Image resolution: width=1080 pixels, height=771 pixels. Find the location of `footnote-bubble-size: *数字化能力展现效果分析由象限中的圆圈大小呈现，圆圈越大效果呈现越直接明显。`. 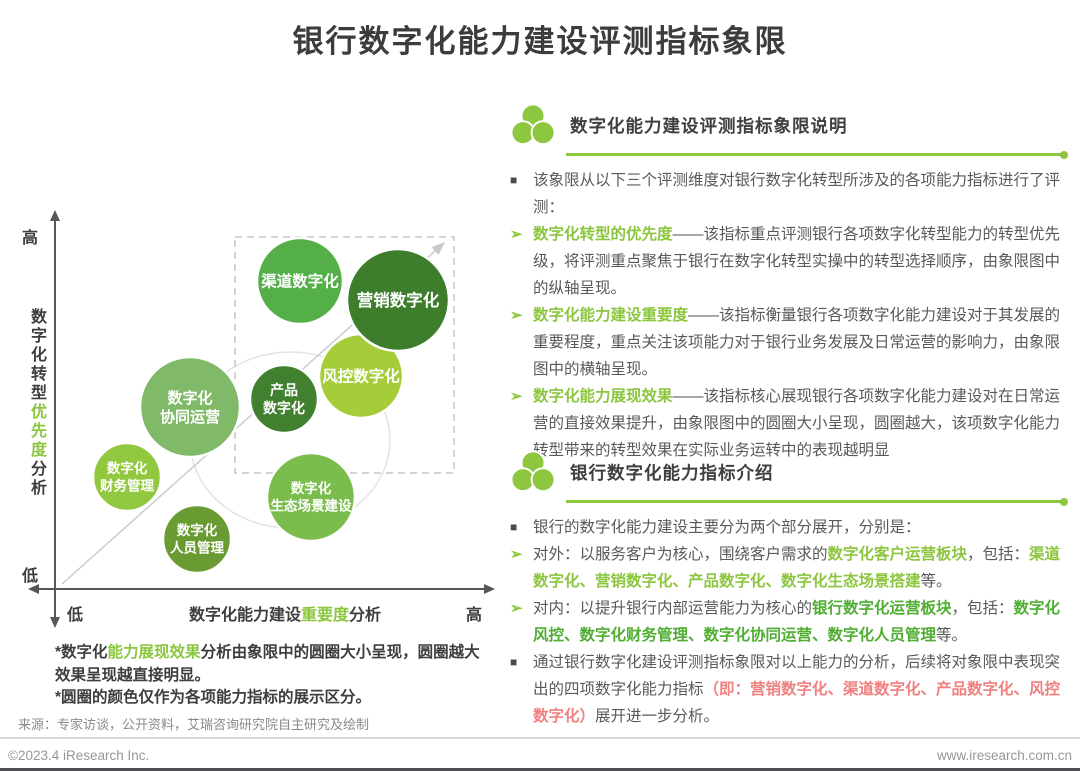

footnote-bubble-size: *数字化能力展现效果分析由象限中的圆圈大小呈现，圆圈越大效果呈现越直接明显。 is located at coordinates (270, 664).